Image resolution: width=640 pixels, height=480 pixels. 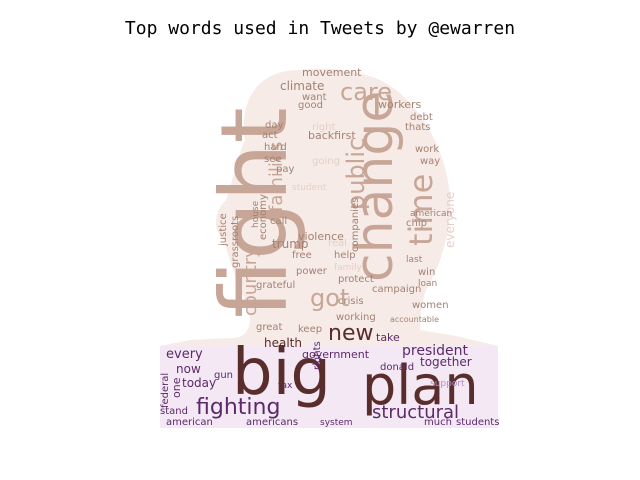 What do you see at coordinates (184, 354) in the screenshot?
I see `cloud-word: every` at bounding box center [184, 354].